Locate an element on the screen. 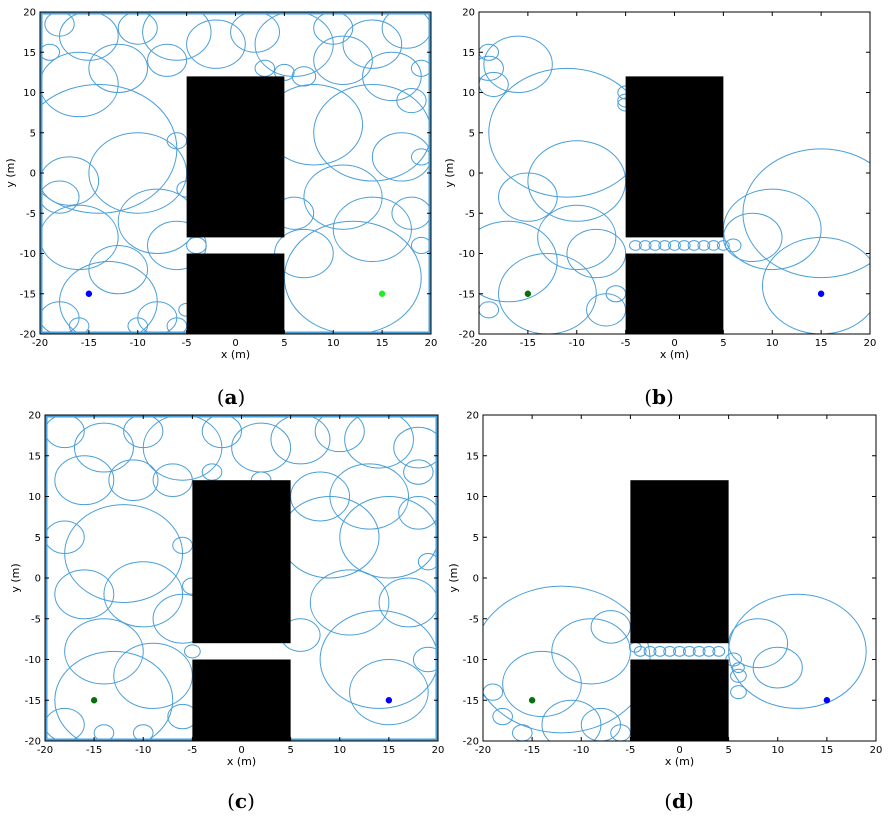  plot-content is located at coordinates (675, 610).